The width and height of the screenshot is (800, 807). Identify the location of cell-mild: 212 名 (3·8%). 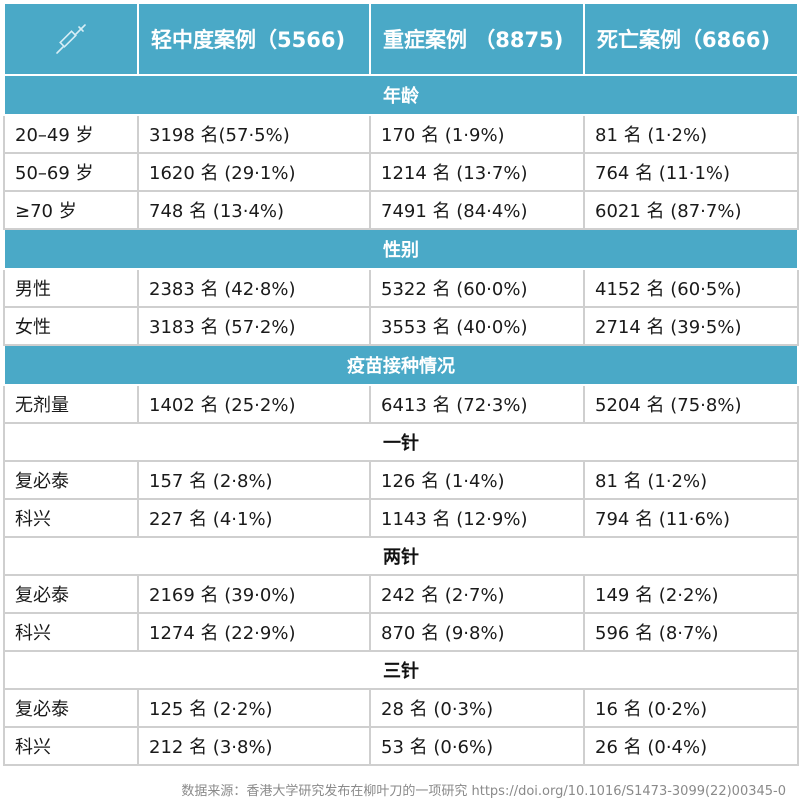
(254, 746).